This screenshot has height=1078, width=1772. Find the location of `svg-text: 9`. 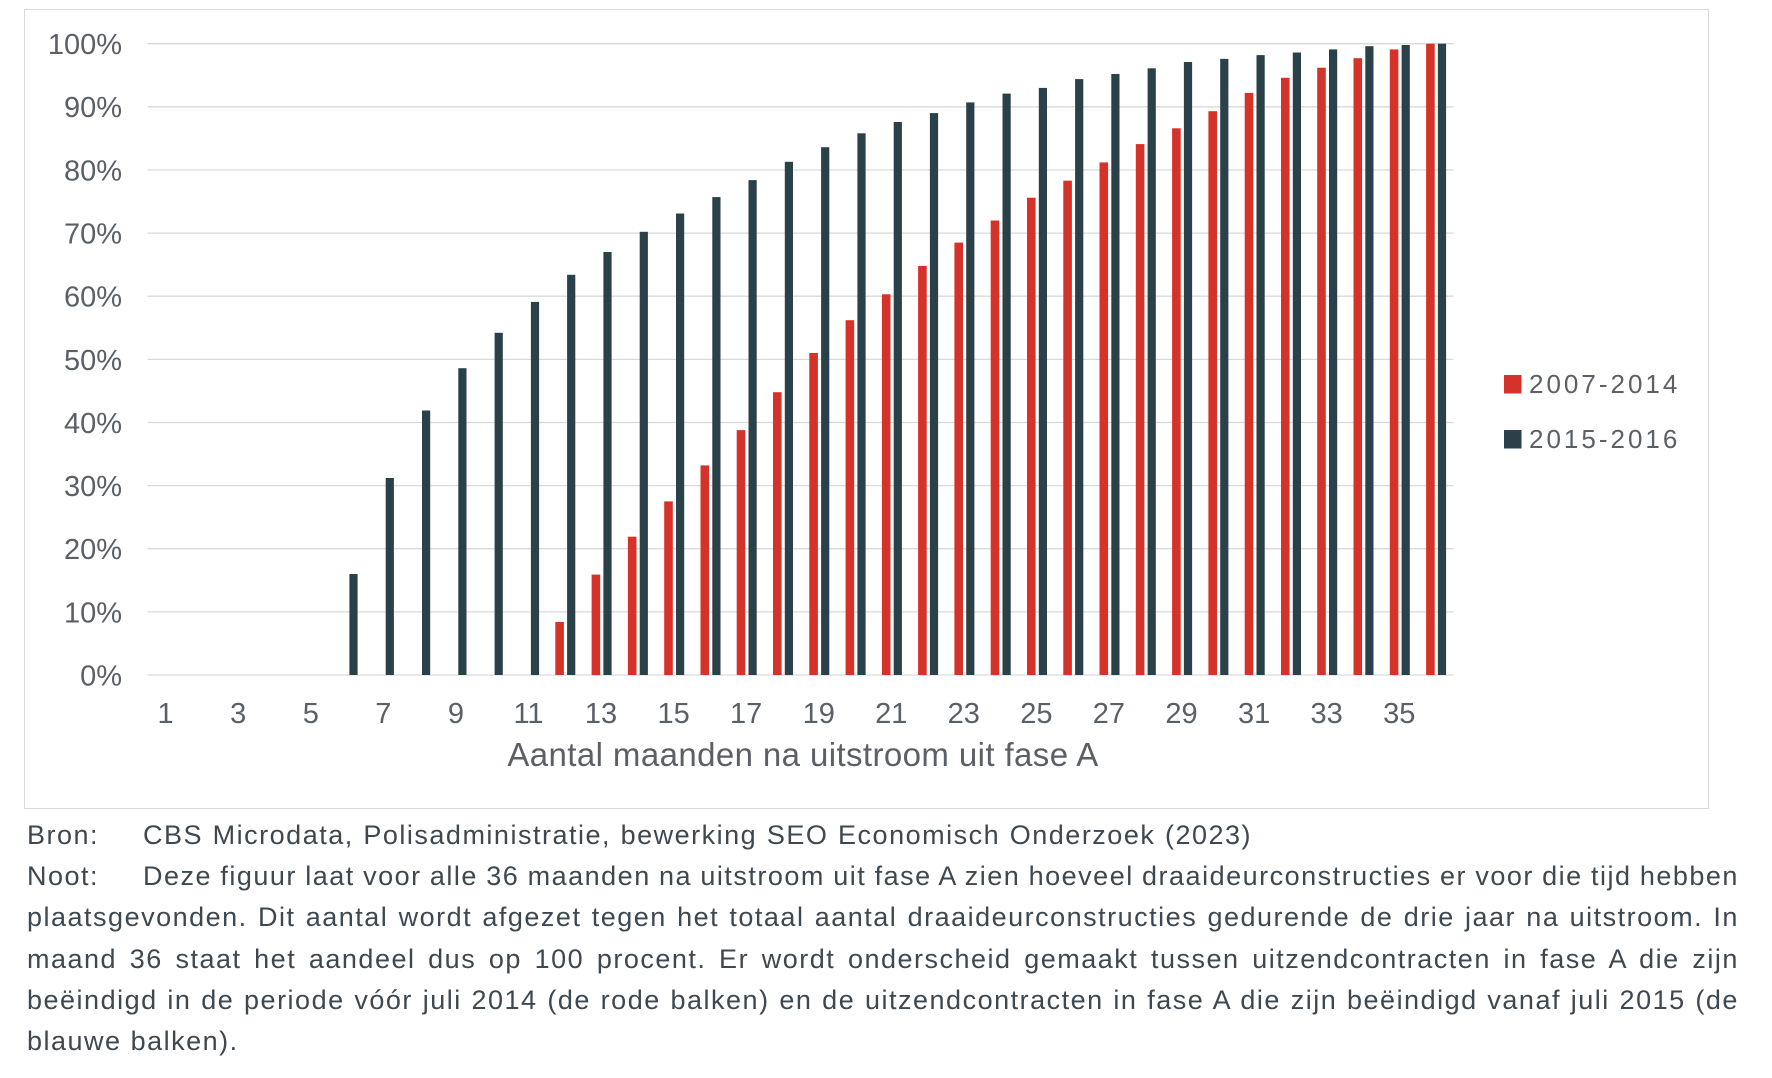

svg-text: 9 is located at coordinates (456, 714).